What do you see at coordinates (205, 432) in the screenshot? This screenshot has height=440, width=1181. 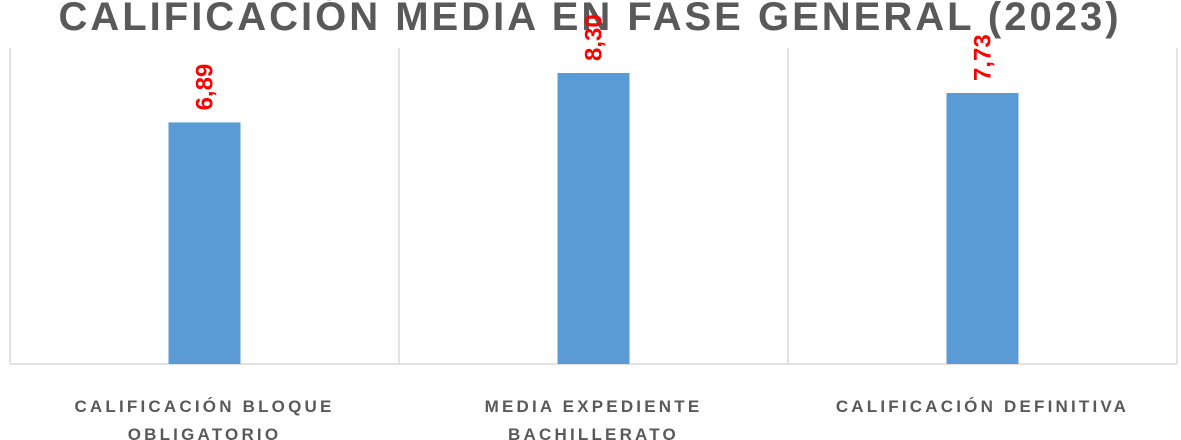 I see `category-label-1-line-2: OBLIGATORIO` at bounding box center [205, 432].